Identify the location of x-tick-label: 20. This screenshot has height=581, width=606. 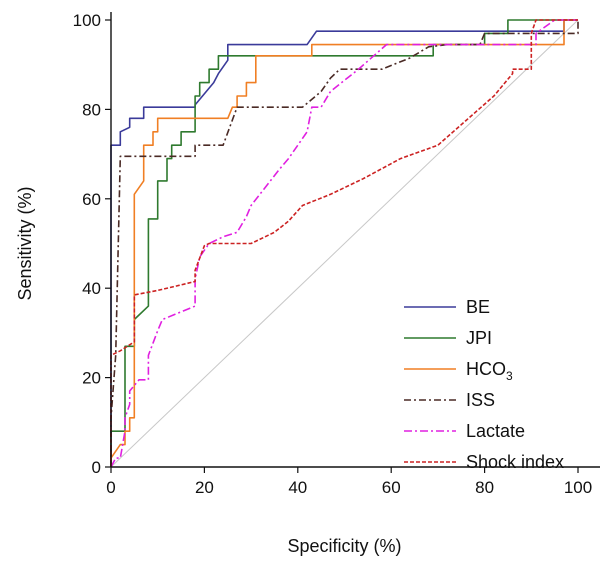
(204, 487).